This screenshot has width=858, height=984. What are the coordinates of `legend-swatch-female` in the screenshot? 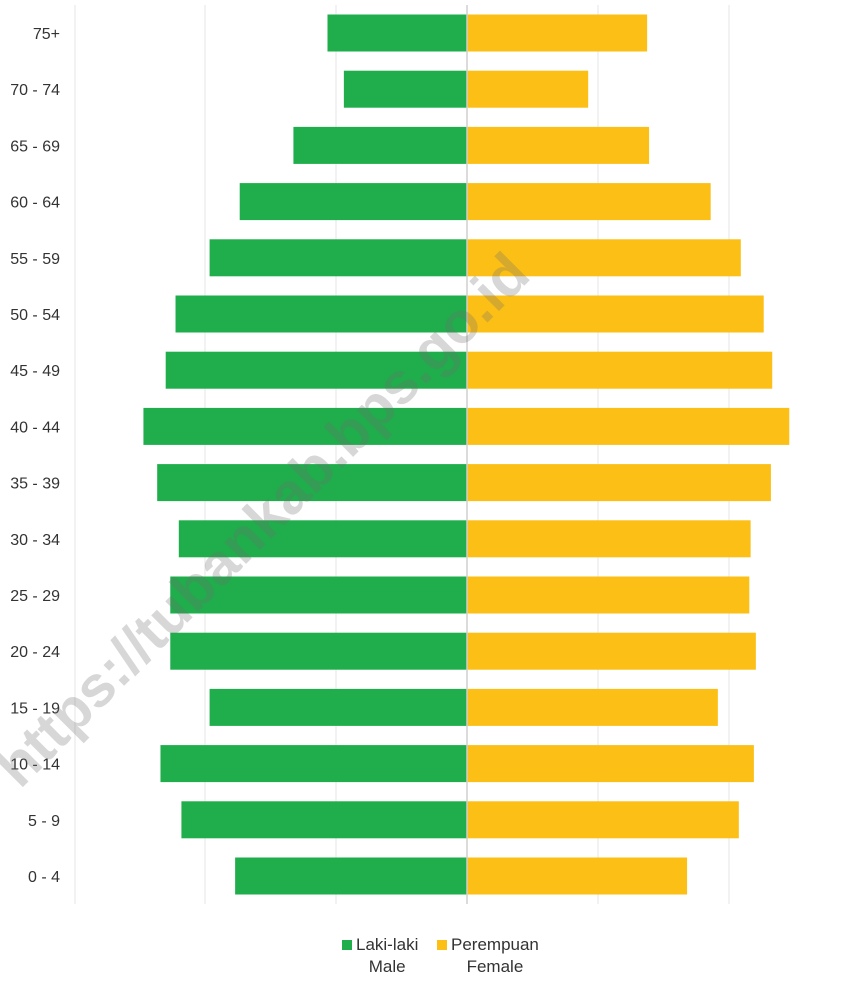 It's located at (442, 945).